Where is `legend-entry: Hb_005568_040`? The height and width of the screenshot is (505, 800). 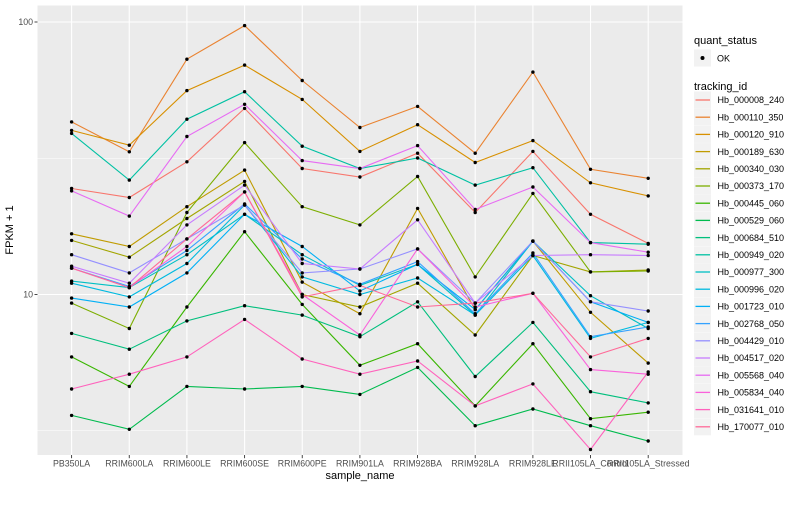
legend-entry: Hb_005568_040 is located at coordinates (739, 375).